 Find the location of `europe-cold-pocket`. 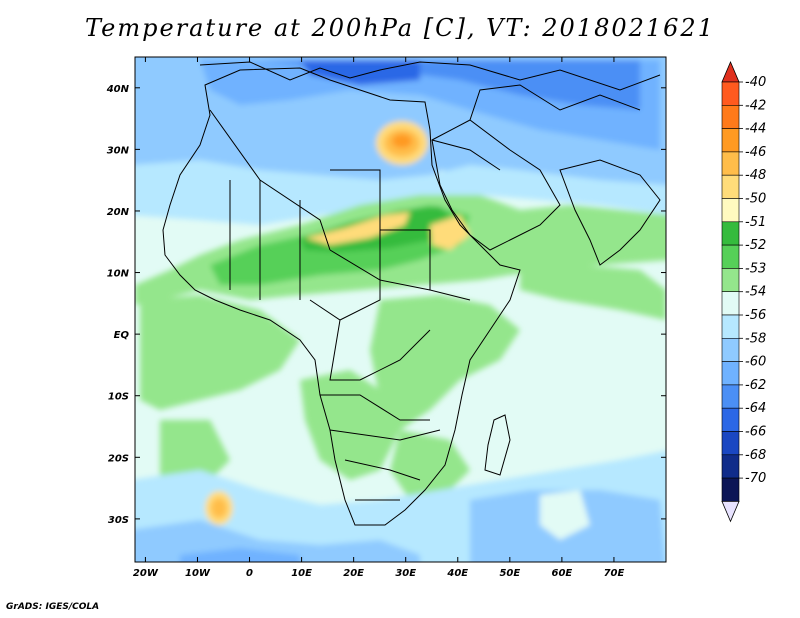

europe-cold-pocket is located at coordinates (360, 72).